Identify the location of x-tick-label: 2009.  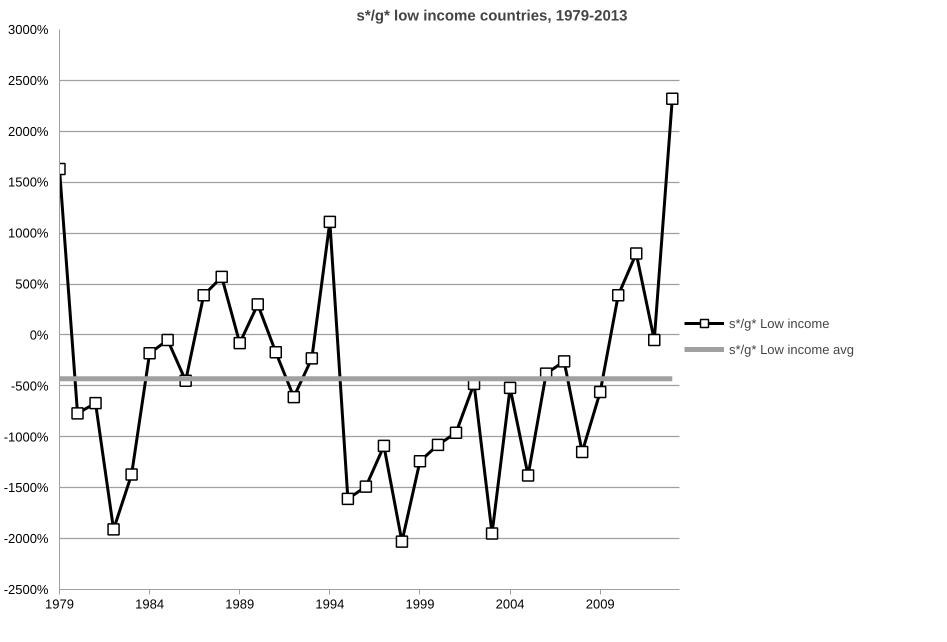
(600, 604).